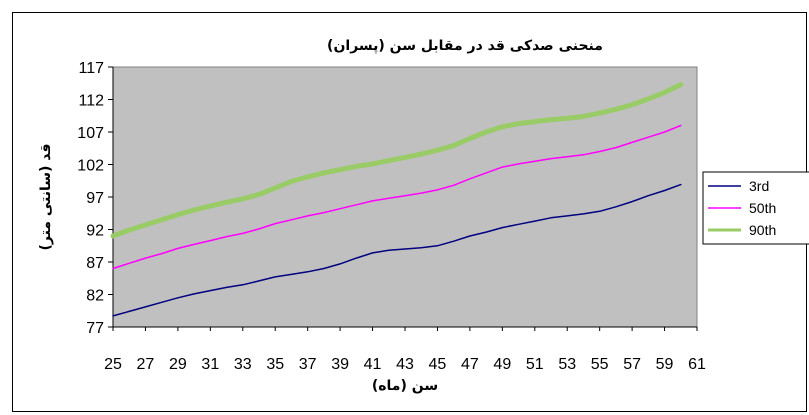 Image resolution: width=809 pixels, height=415 pixels. Describe the element at coordinates (665, 364) in the screenshot. I see `x-tick-label: 59` at that location.